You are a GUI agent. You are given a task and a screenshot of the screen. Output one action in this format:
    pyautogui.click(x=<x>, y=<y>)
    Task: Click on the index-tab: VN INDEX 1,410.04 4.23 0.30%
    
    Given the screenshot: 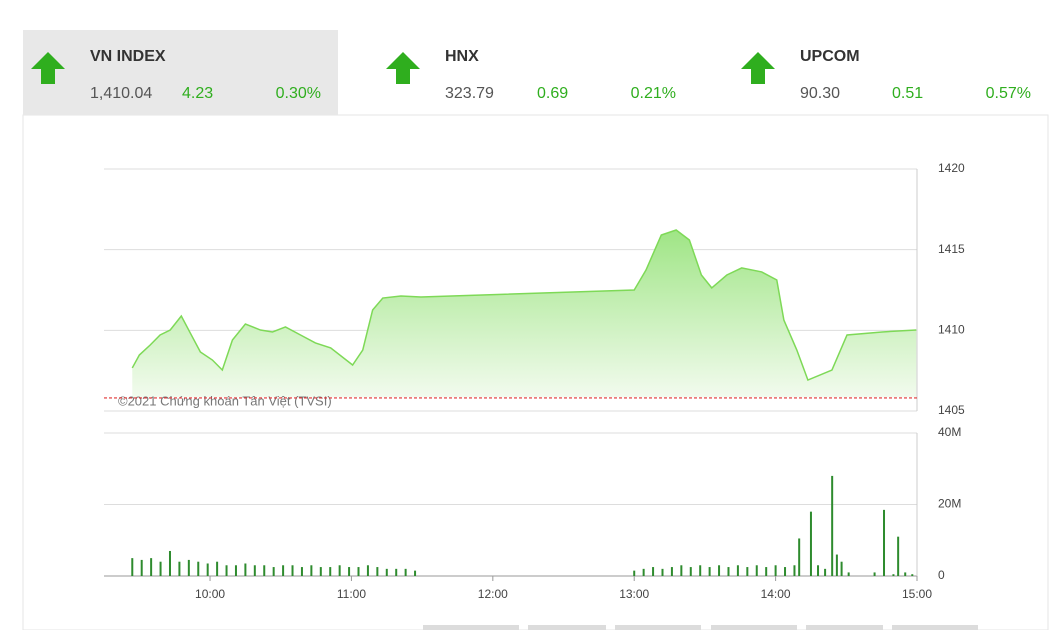 What is the action you would take?
    pyautogui.click(x=180, y=72)
    